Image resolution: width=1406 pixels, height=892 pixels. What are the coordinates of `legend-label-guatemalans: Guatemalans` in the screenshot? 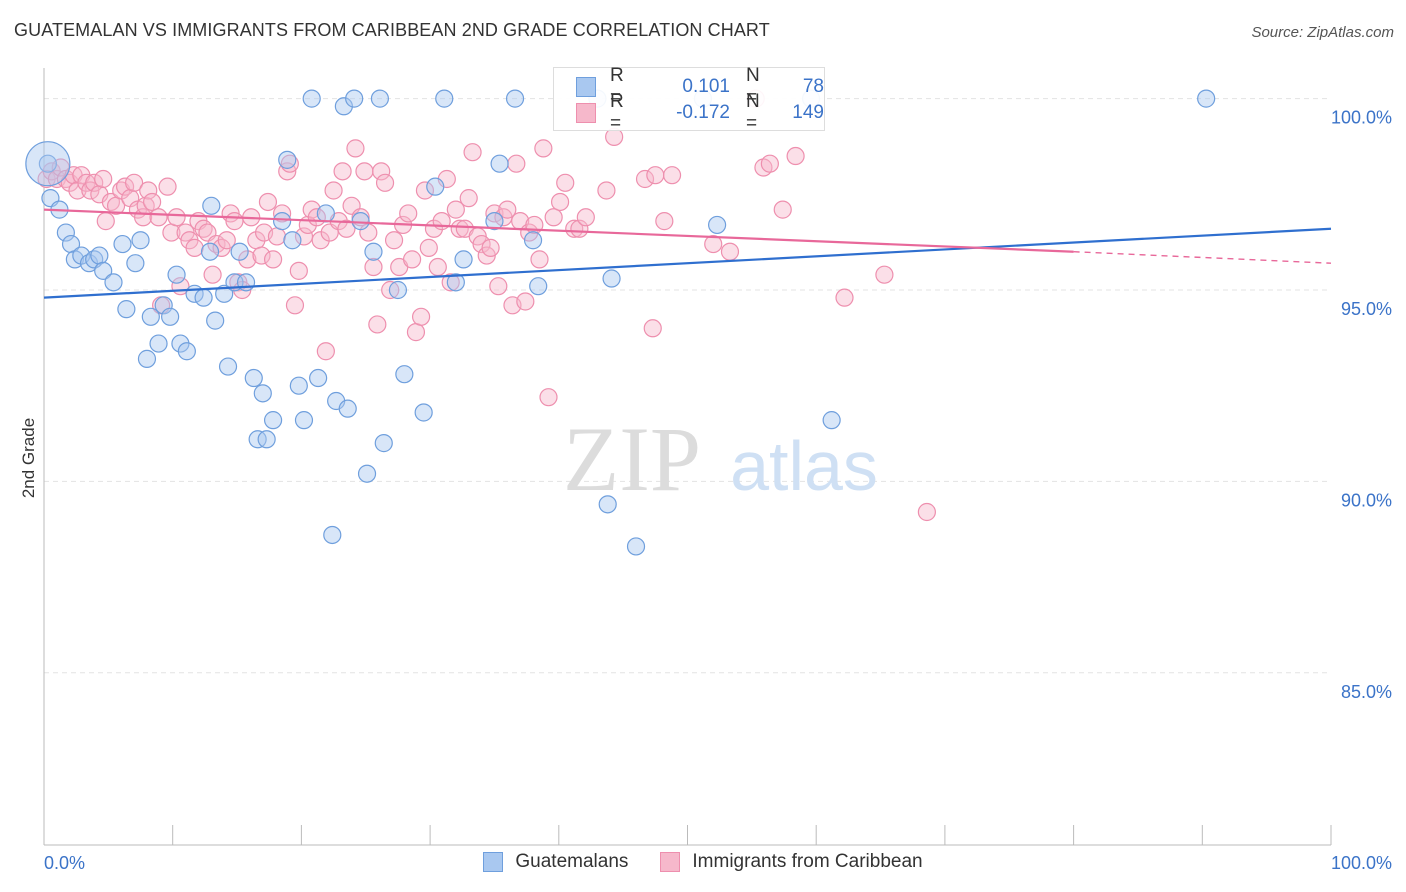 It's located at (572, 861).